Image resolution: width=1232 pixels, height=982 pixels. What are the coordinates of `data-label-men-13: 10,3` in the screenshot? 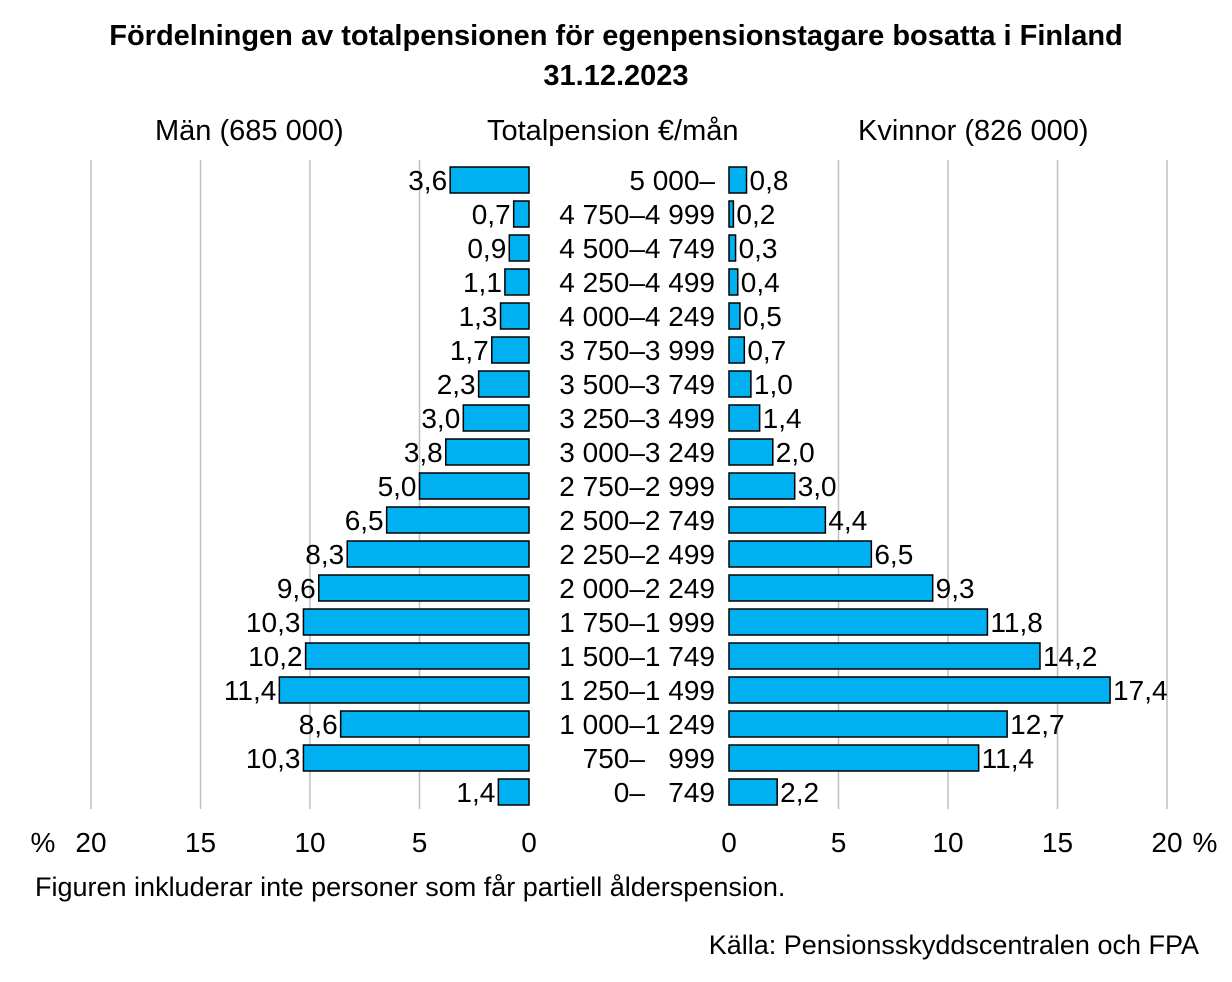 It's located at (273, 622).